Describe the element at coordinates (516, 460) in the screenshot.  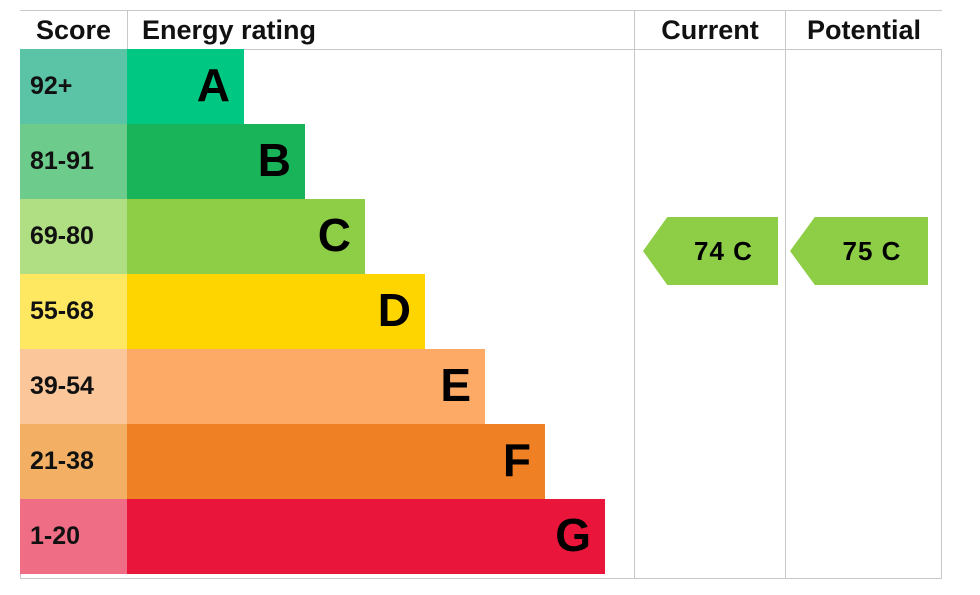
I see `band-letter-f: F` at that location.